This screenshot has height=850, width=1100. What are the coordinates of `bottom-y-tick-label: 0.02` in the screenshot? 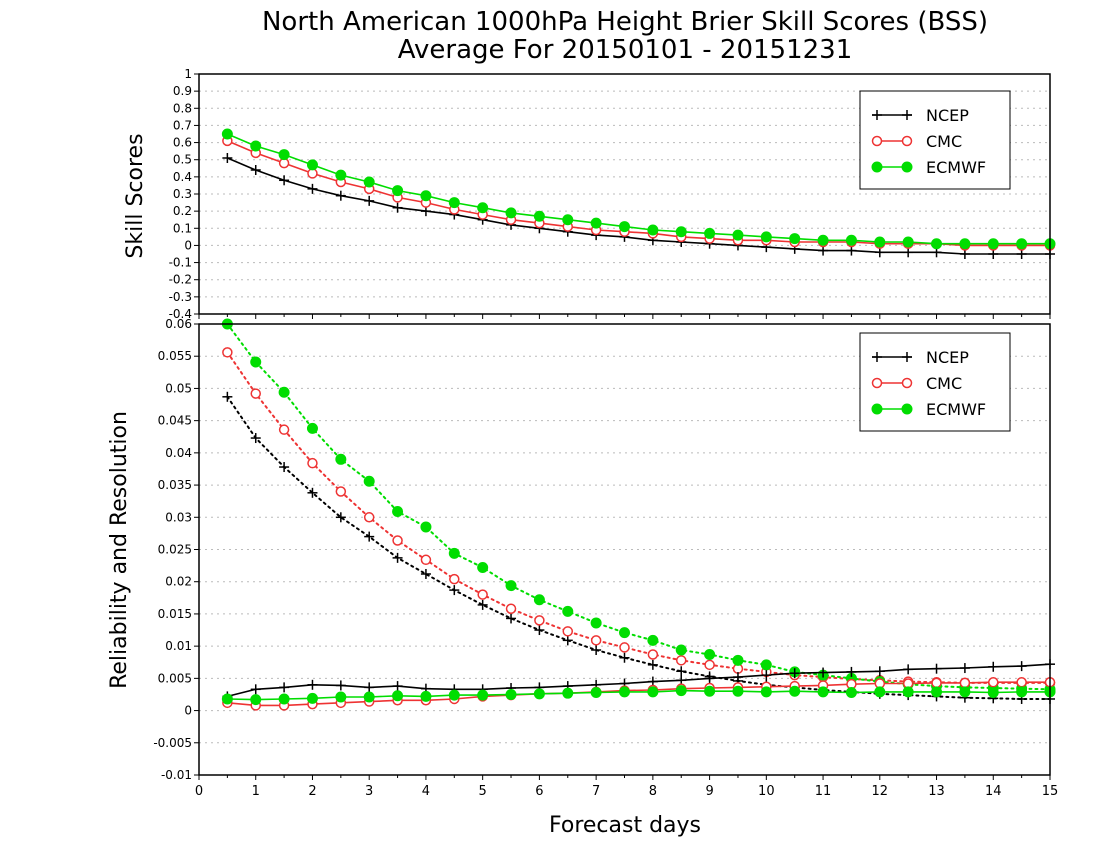 It's located at (178, 582).